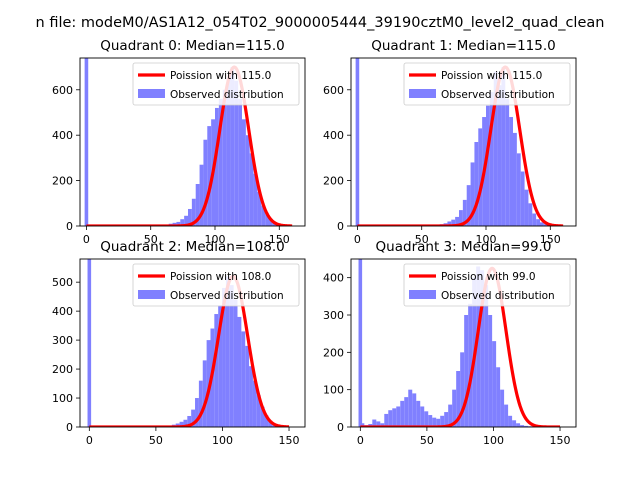 The height and width of the screenshot is (480, 640). Describe the element at coordinates (62, 181) in the screenshot. I see `y-tick-label: 200` at that location.